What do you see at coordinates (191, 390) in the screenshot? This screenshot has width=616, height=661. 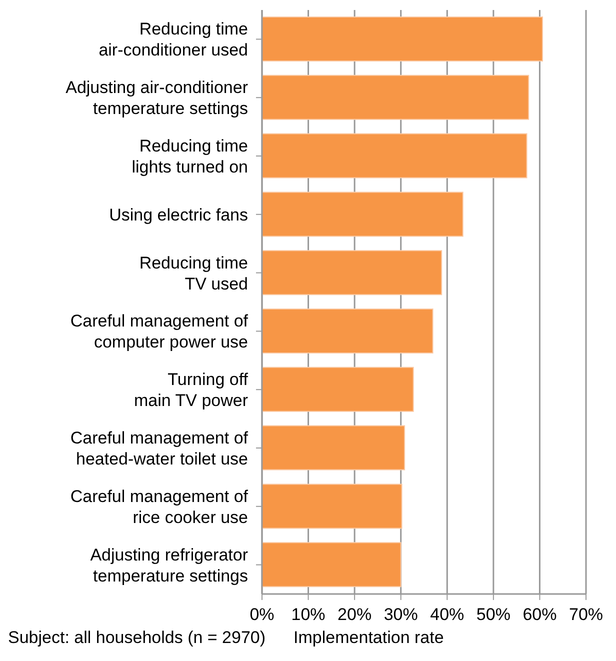 I see `y-tick-label: Turning off main TV power` at bounding box center [191, 390].